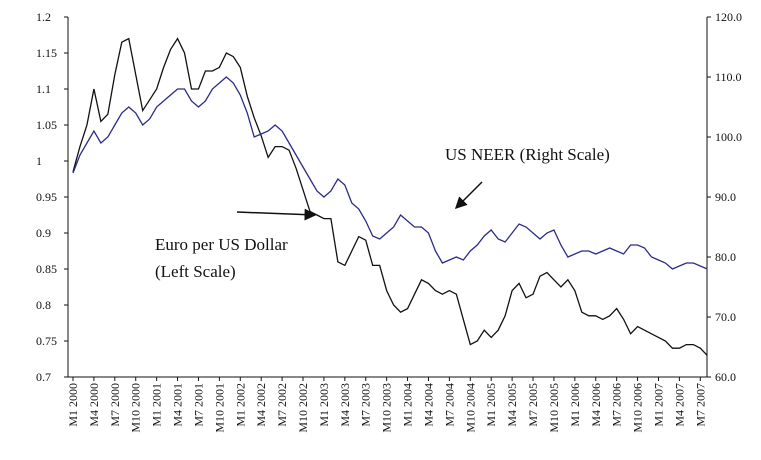  Describe the element at coordinates (261, 405) in the screenshot. I see `x-tick-label: M4 2002` at that location.